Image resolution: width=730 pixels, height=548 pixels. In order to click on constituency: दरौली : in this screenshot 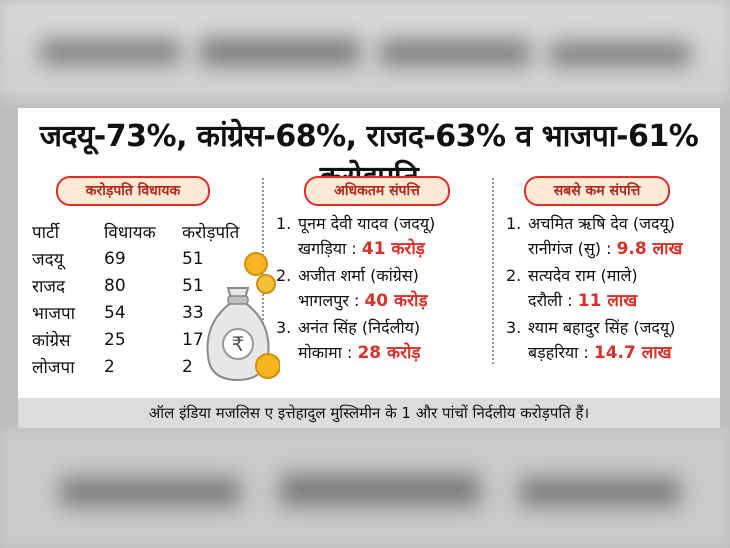, I will do `click(550, 300)`.